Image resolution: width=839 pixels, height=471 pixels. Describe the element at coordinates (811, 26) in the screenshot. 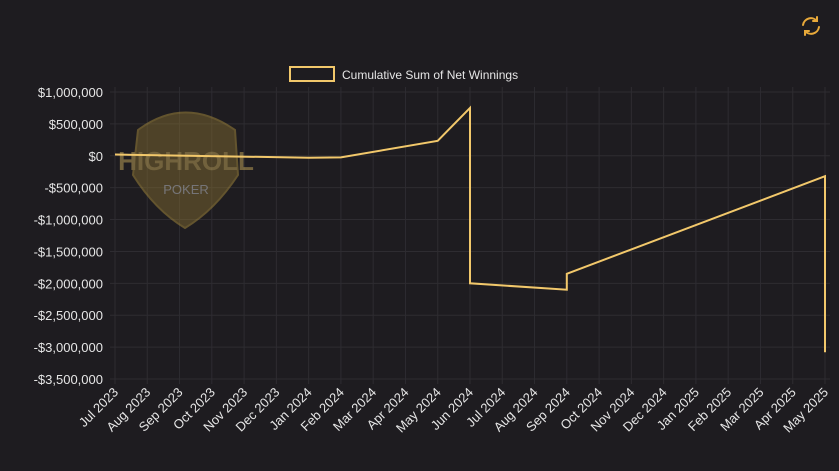

I see `refresh-button` at that location.